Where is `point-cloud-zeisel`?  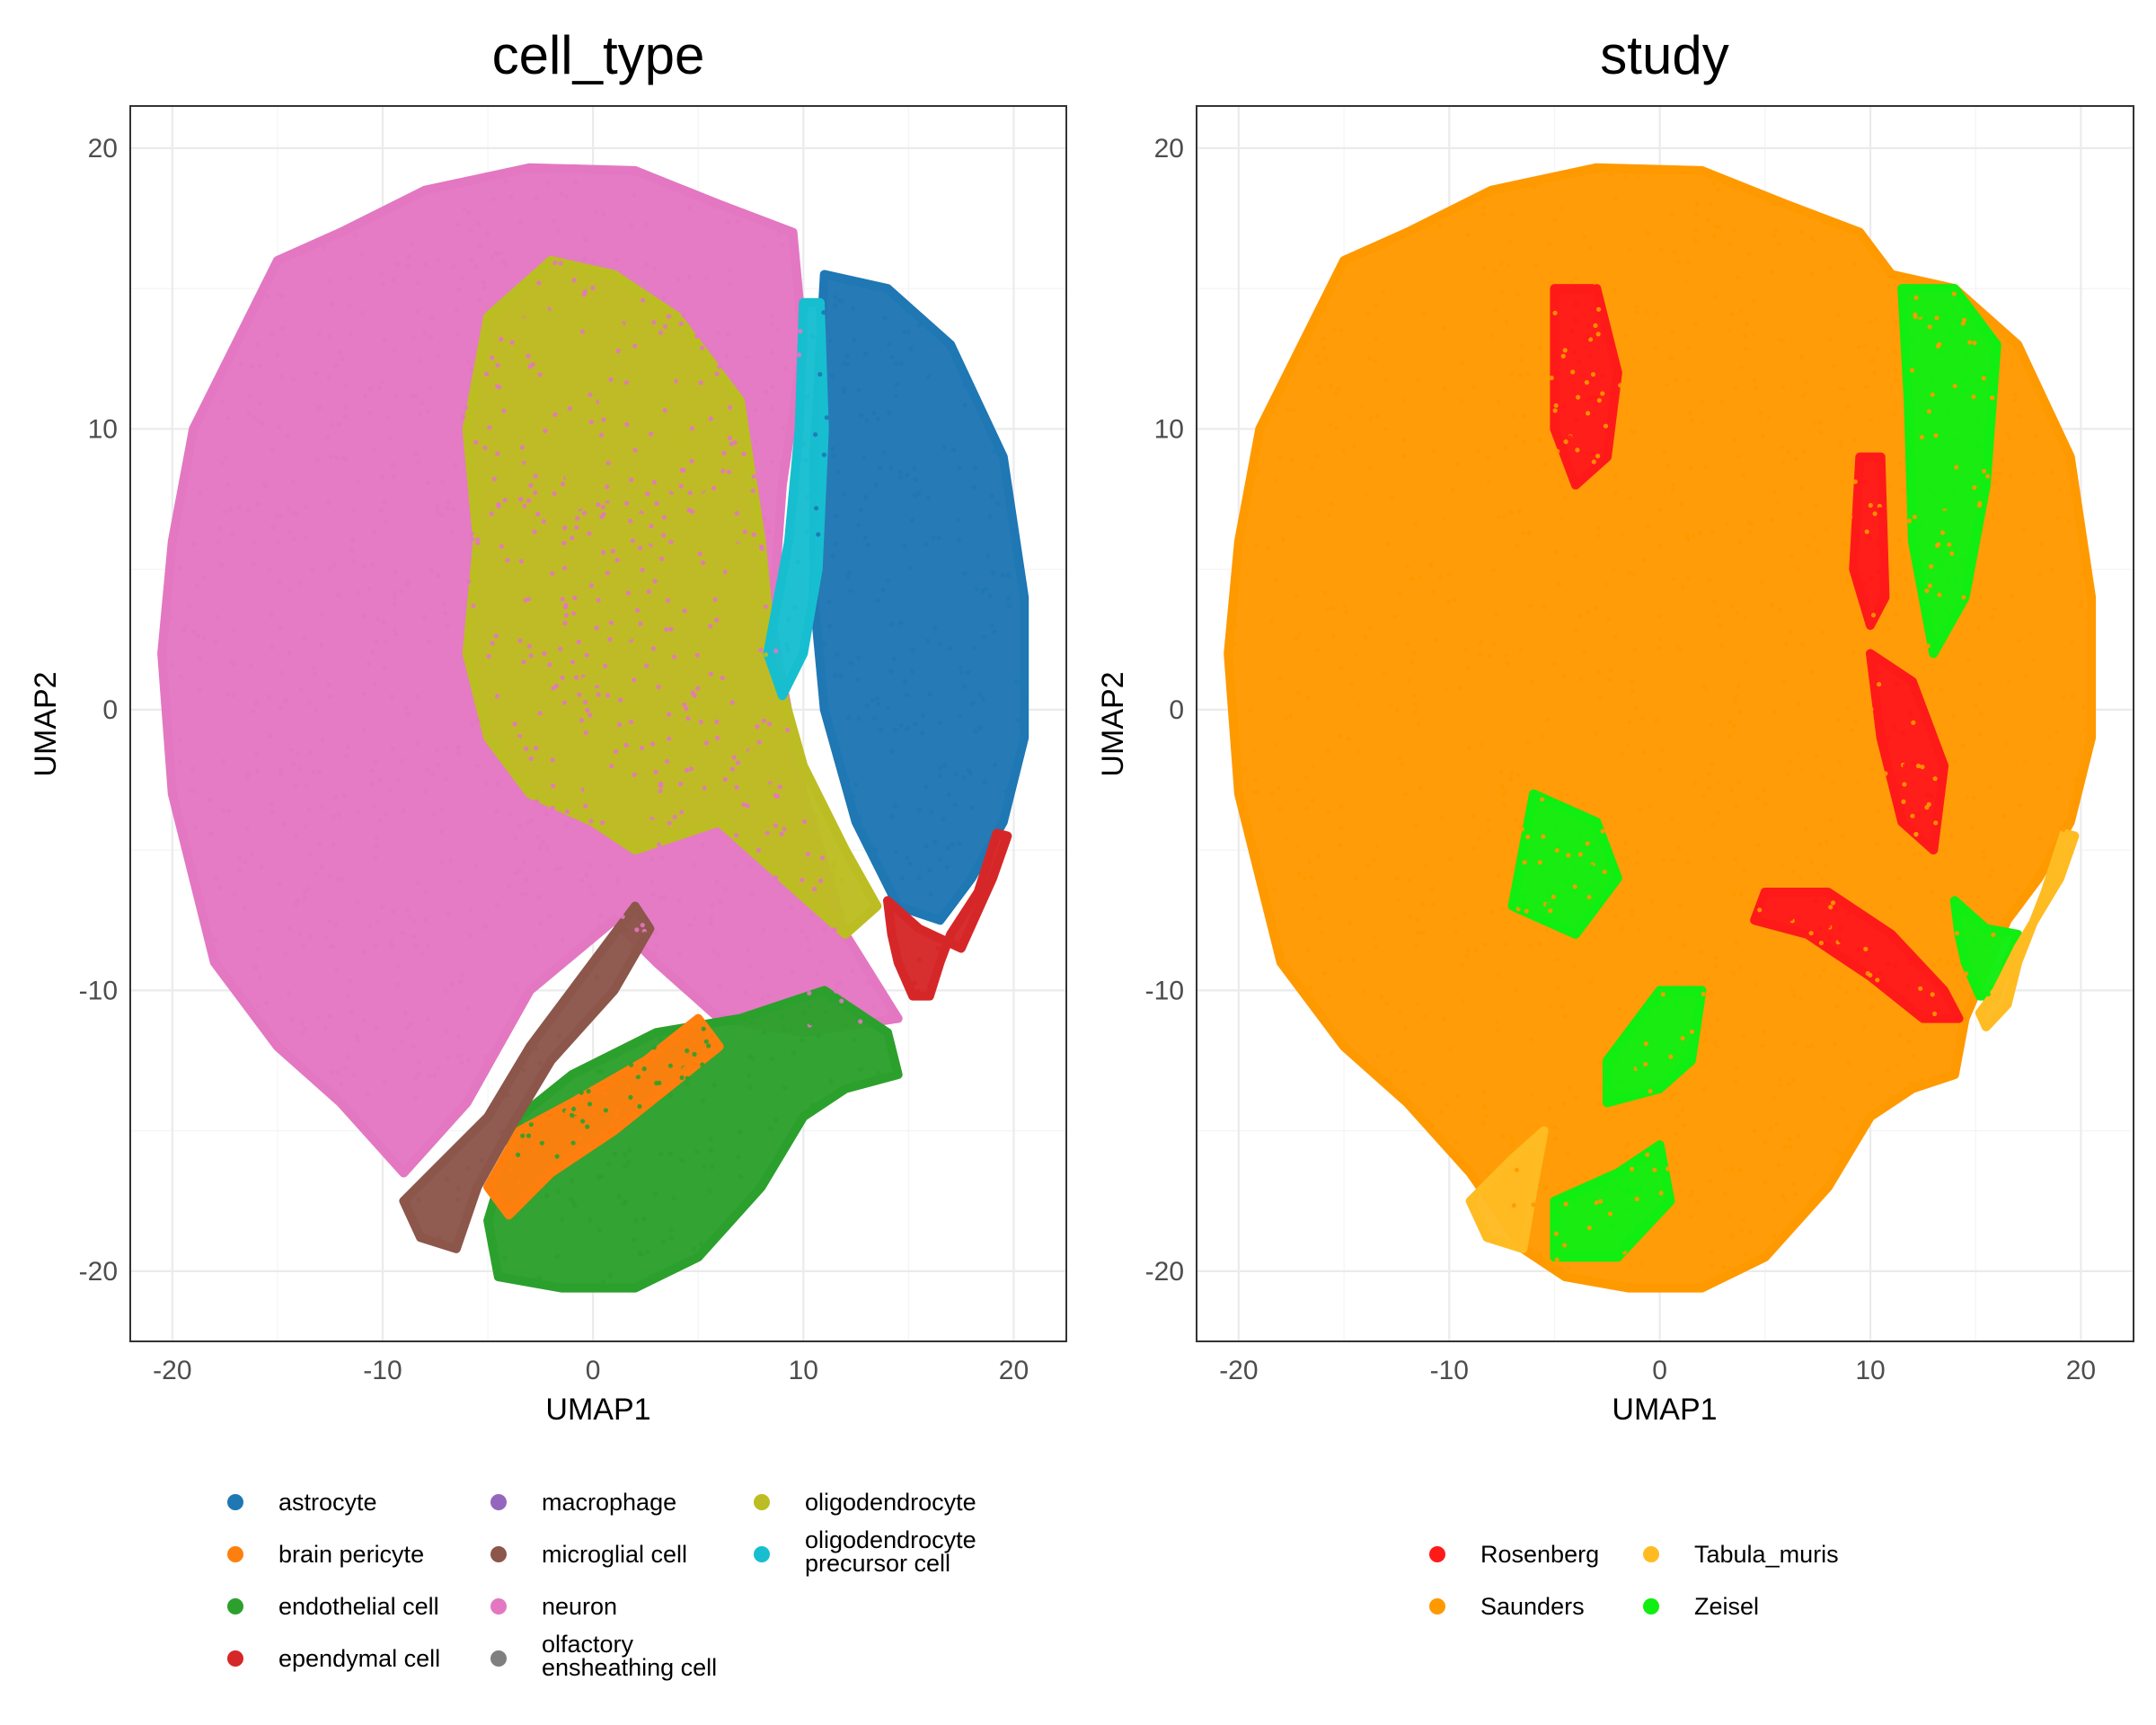 point-cloud-zeisel is located at coordinates (1655, 1047).